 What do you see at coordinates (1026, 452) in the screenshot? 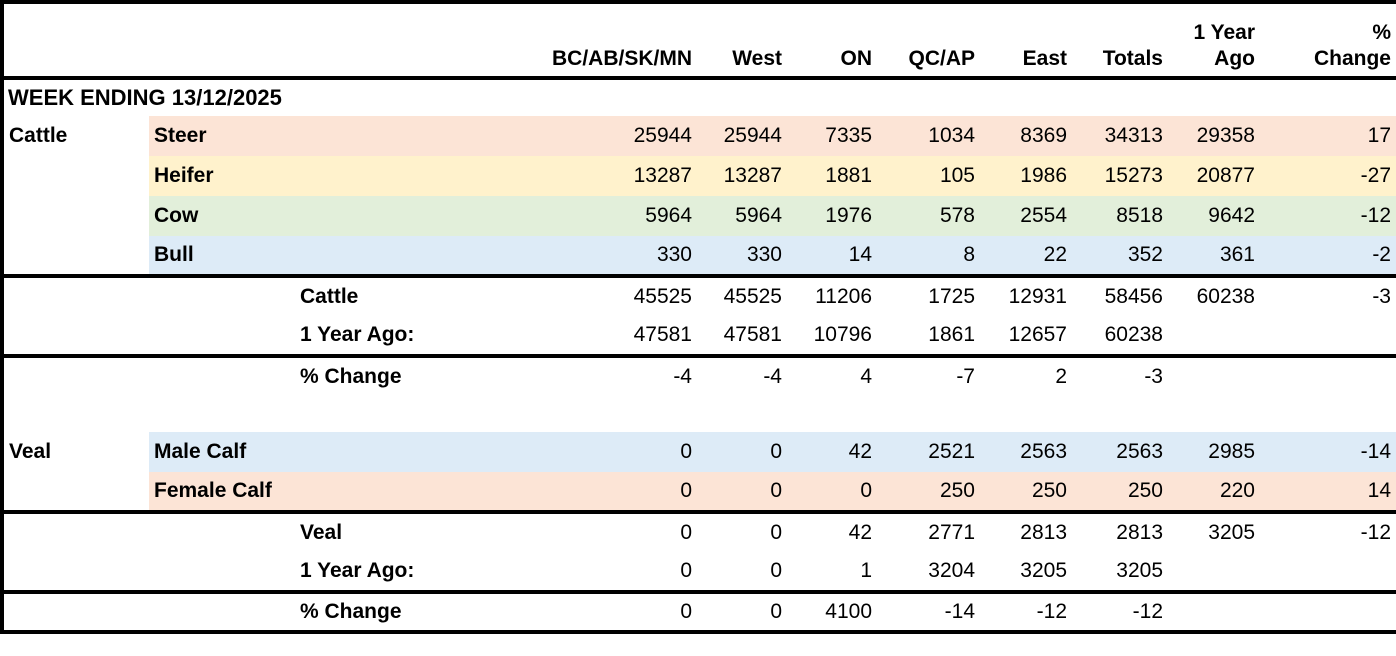
I see `value-cell: 2563` at bounding box center [1026, 452].